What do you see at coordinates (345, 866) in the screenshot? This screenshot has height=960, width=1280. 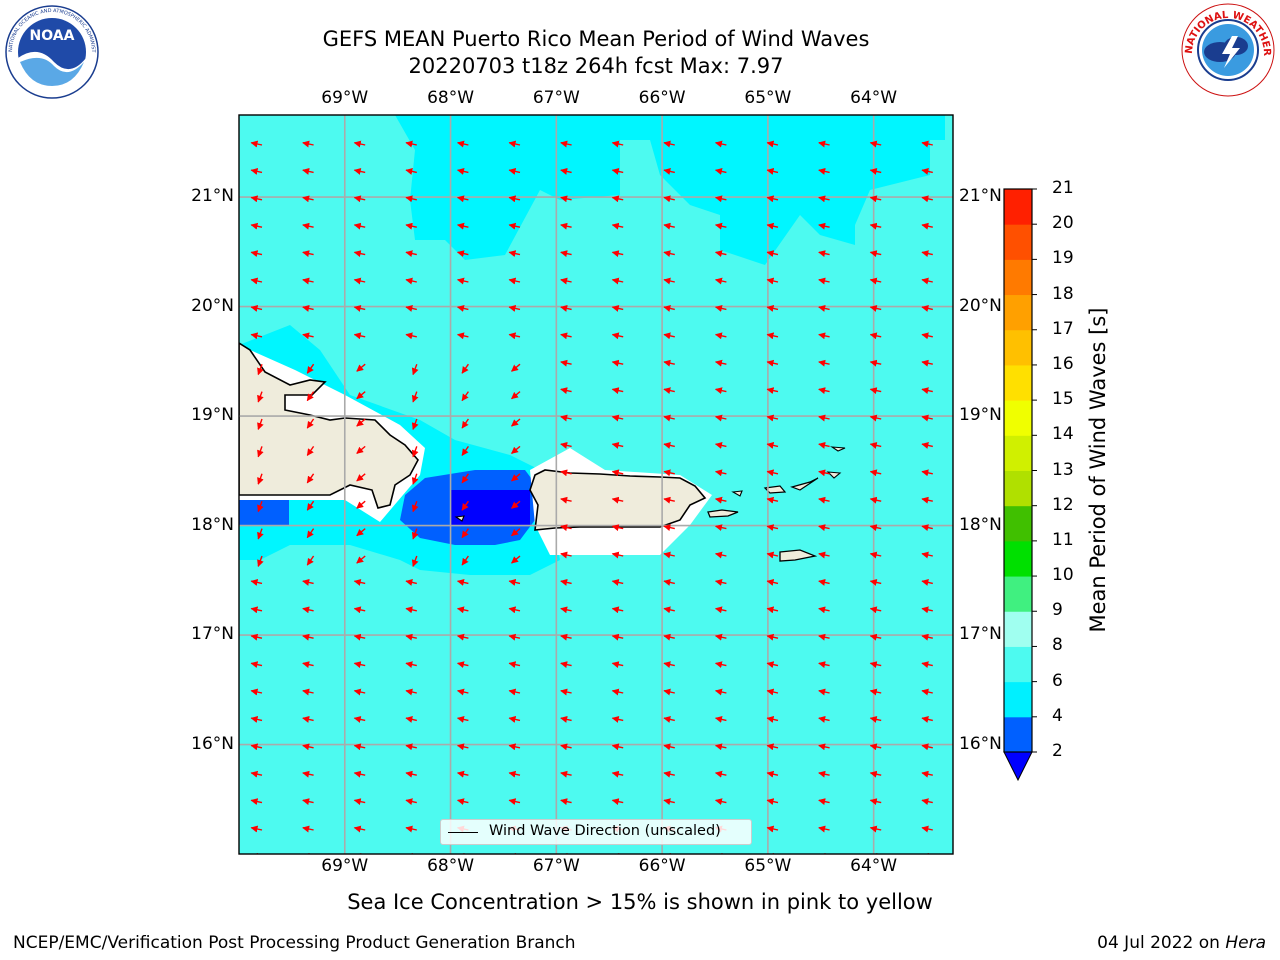 I see `lon-label-bottom: 69°W` at bounding box center [345, 866].